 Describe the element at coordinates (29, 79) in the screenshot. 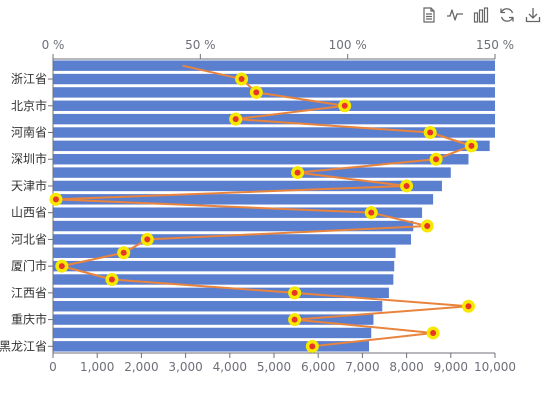

I see `category-label: 浙江省` at that location.